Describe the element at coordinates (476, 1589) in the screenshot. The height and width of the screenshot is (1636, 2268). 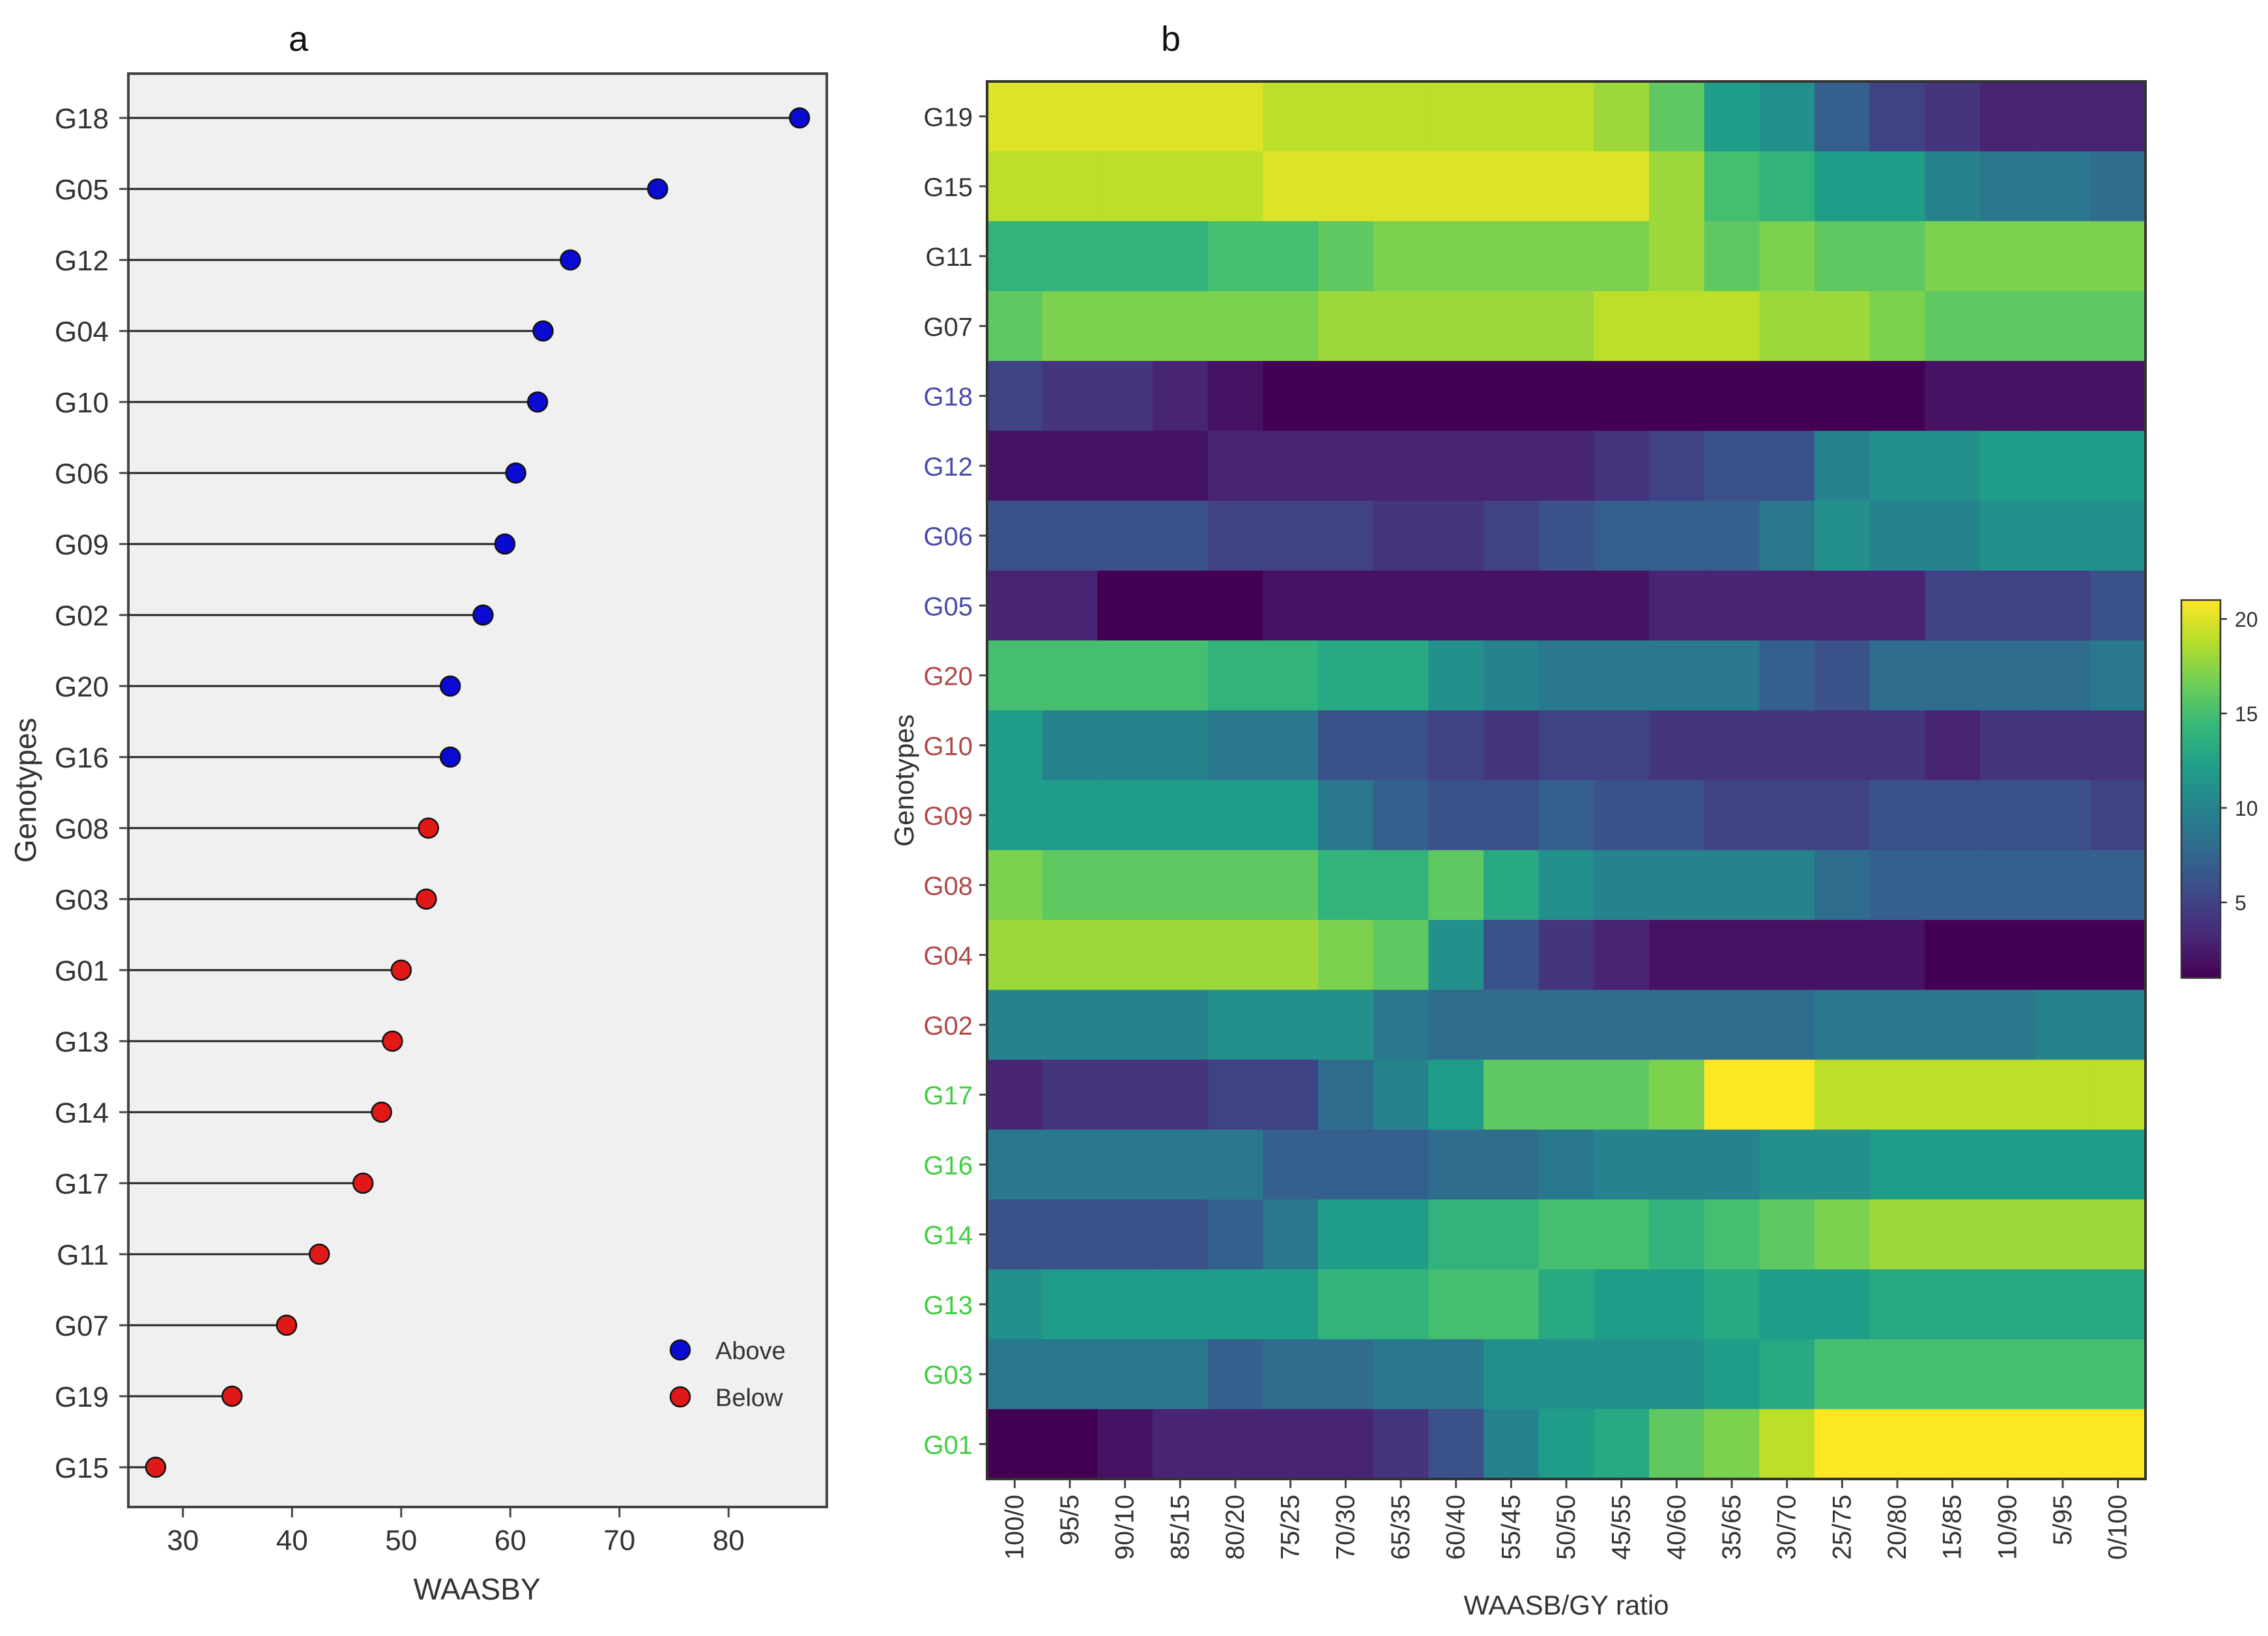
I see `x-axis-title: WAASBY` at that location.